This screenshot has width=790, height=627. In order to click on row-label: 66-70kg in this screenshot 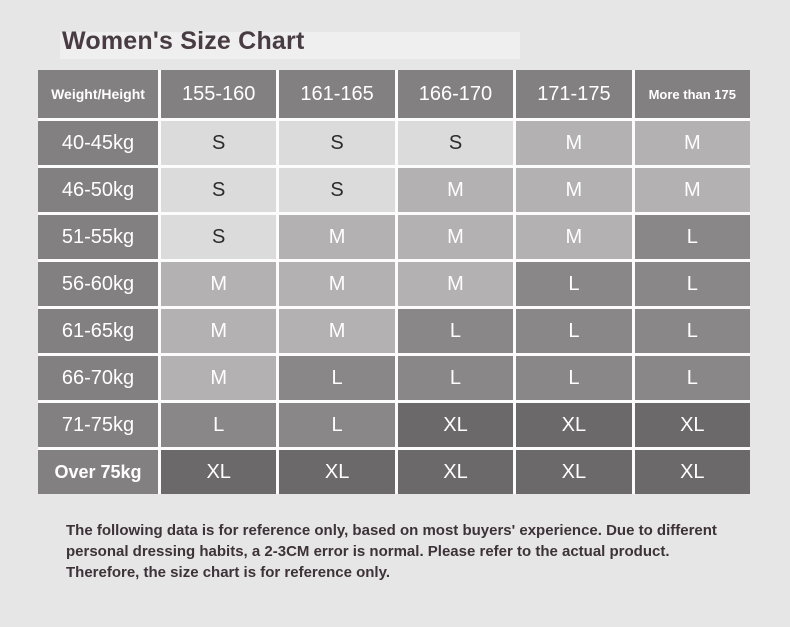, I will do `click(98, 378)`.